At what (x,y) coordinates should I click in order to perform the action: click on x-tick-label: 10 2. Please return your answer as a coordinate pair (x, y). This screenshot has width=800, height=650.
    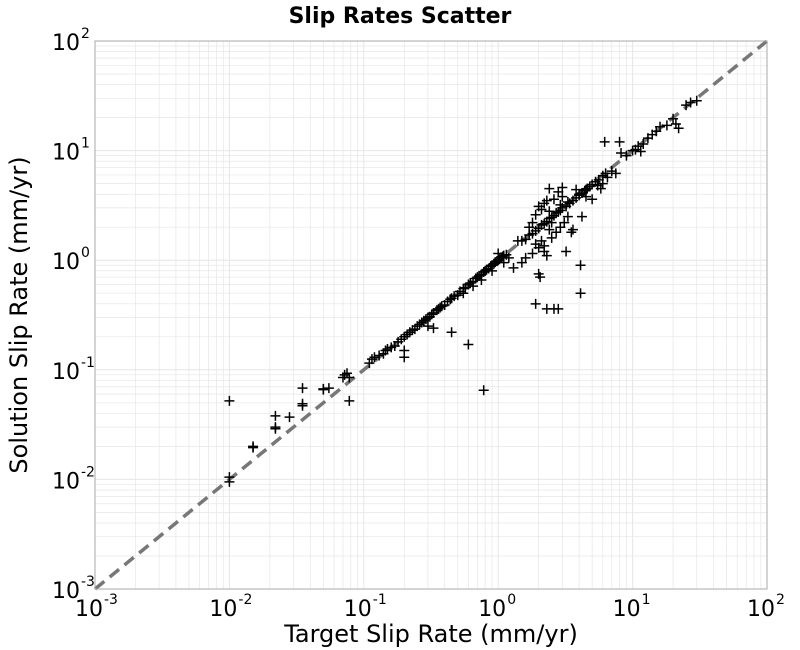
    Looking at the image, I should click on (766, 607).